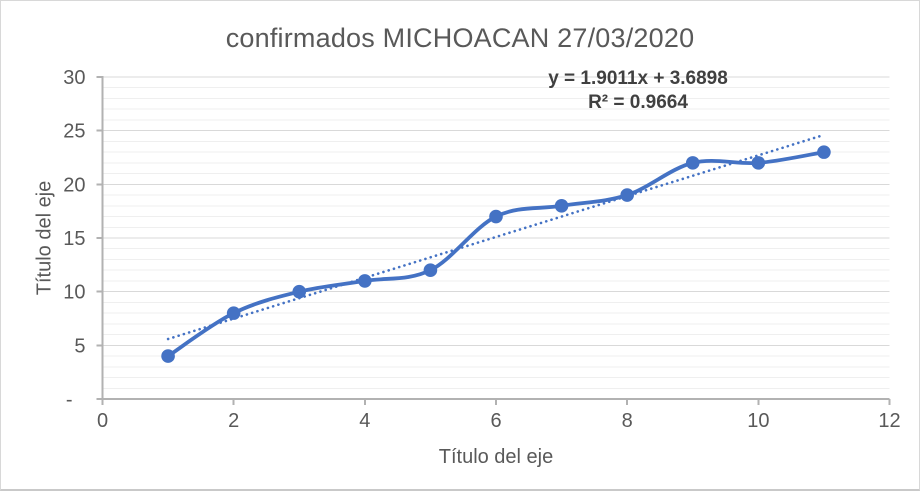 The width and height of the screenshot is (920, 491). What do you see at coordinates (74, 78) in the screenshot?
I see `y-tick-label: 30` at bounding box center [74, 78].